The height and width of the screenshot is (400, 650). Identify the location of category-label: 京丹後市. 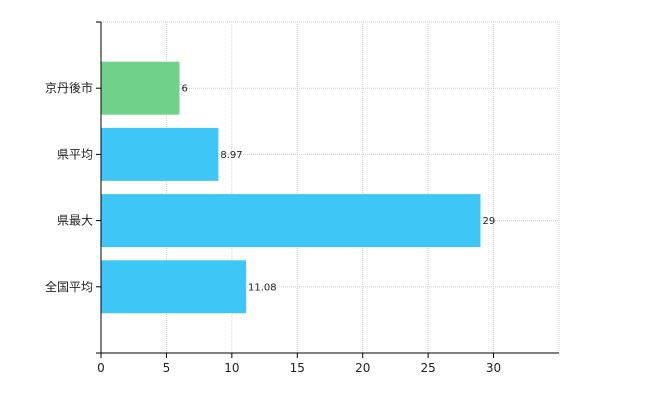
(69, 87).